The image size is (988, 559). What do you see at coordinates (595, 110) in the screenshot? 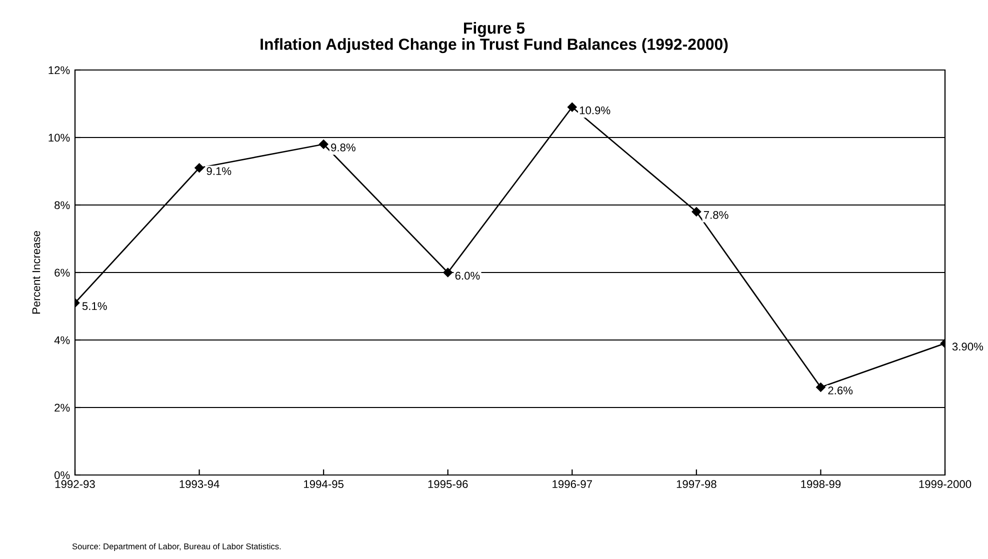
I see `data-label: 10.9%` at bounding box center [595, 110].